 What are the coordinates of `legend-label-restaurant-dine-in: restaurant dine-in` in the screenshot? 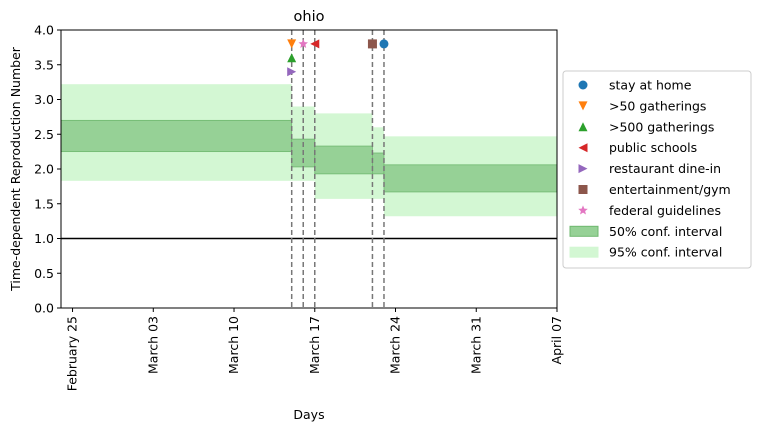 It's located at (665, 168).